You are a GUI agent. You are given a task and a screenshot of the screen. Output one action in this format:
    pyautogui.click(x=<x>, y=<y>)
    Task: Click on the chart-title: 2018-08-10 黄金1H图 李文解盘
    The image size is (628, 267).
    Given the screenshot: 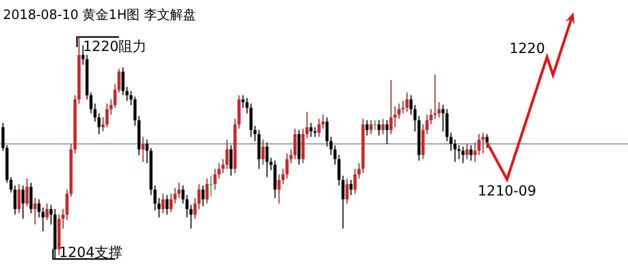 What is the action you would take?
    pyautogui.click(x=99, y=15)
    